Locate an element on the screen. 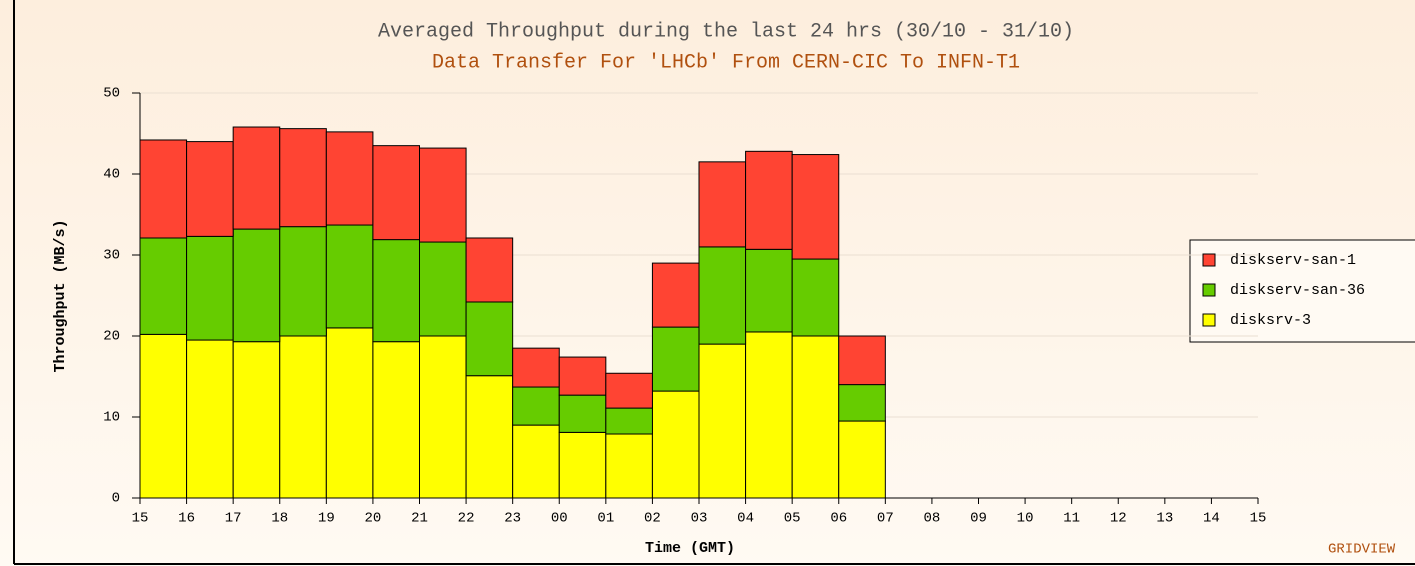 Image resolution: width=1415 pixels, height=566 pixels. x-tick-label: 22 is located at coordinates (466, 519).